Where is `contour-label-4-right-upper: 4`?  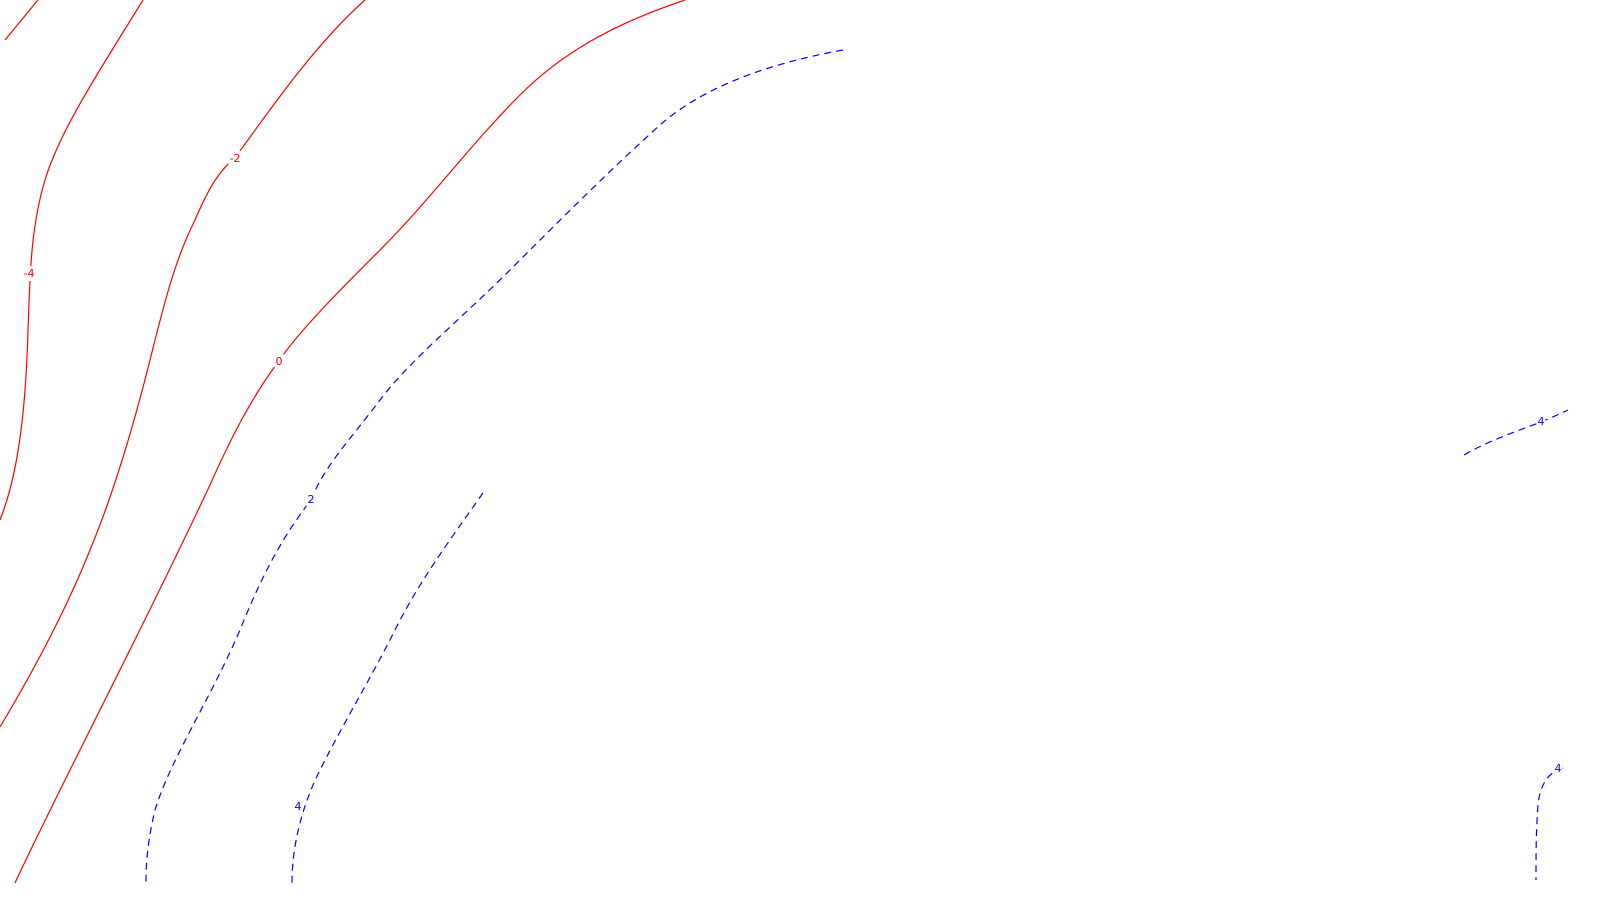
contour-label-4-right-upper: 4 is located at coordinates (1541, 421).